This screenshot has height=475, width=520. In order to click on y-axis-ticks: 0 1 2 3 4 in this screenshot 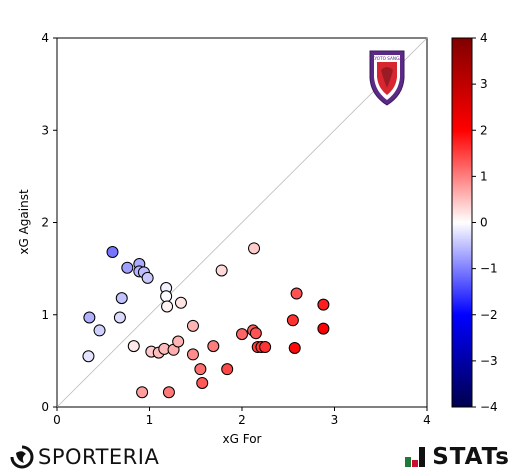, I will do `click(49, 222)`.